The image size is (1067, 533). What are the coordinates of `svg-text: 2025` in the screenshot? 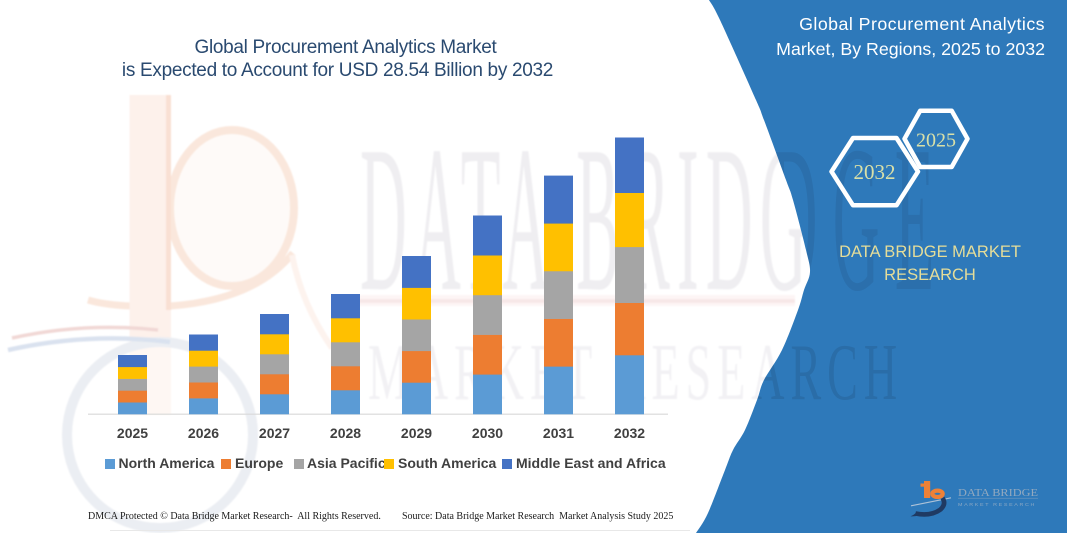 It's located at (936, 141).